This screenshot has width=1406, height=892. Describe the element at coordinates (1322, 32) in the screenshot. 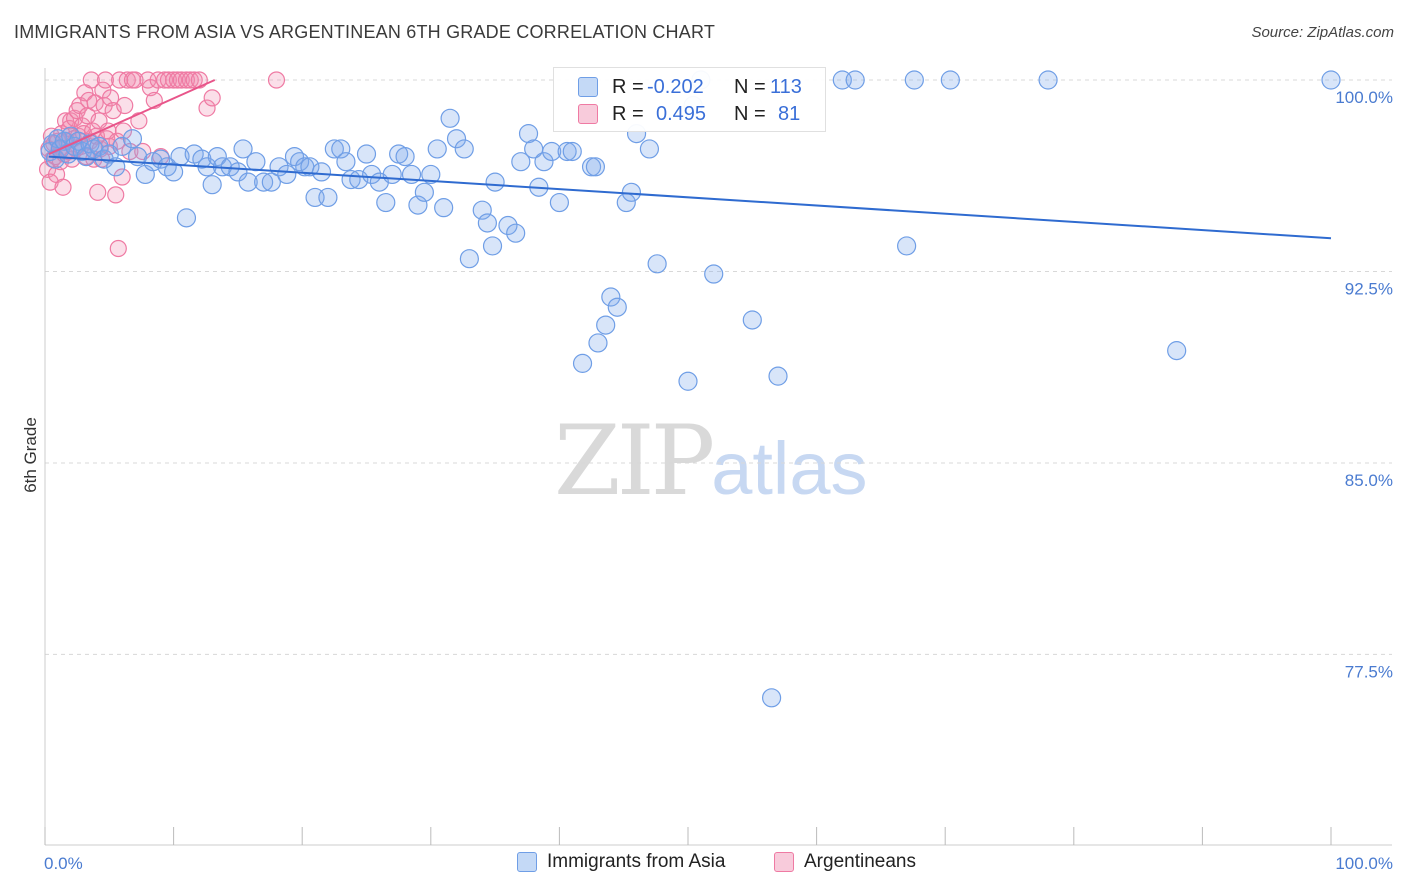

I see `source-label: Source: ZipAtlas.com` at that location.